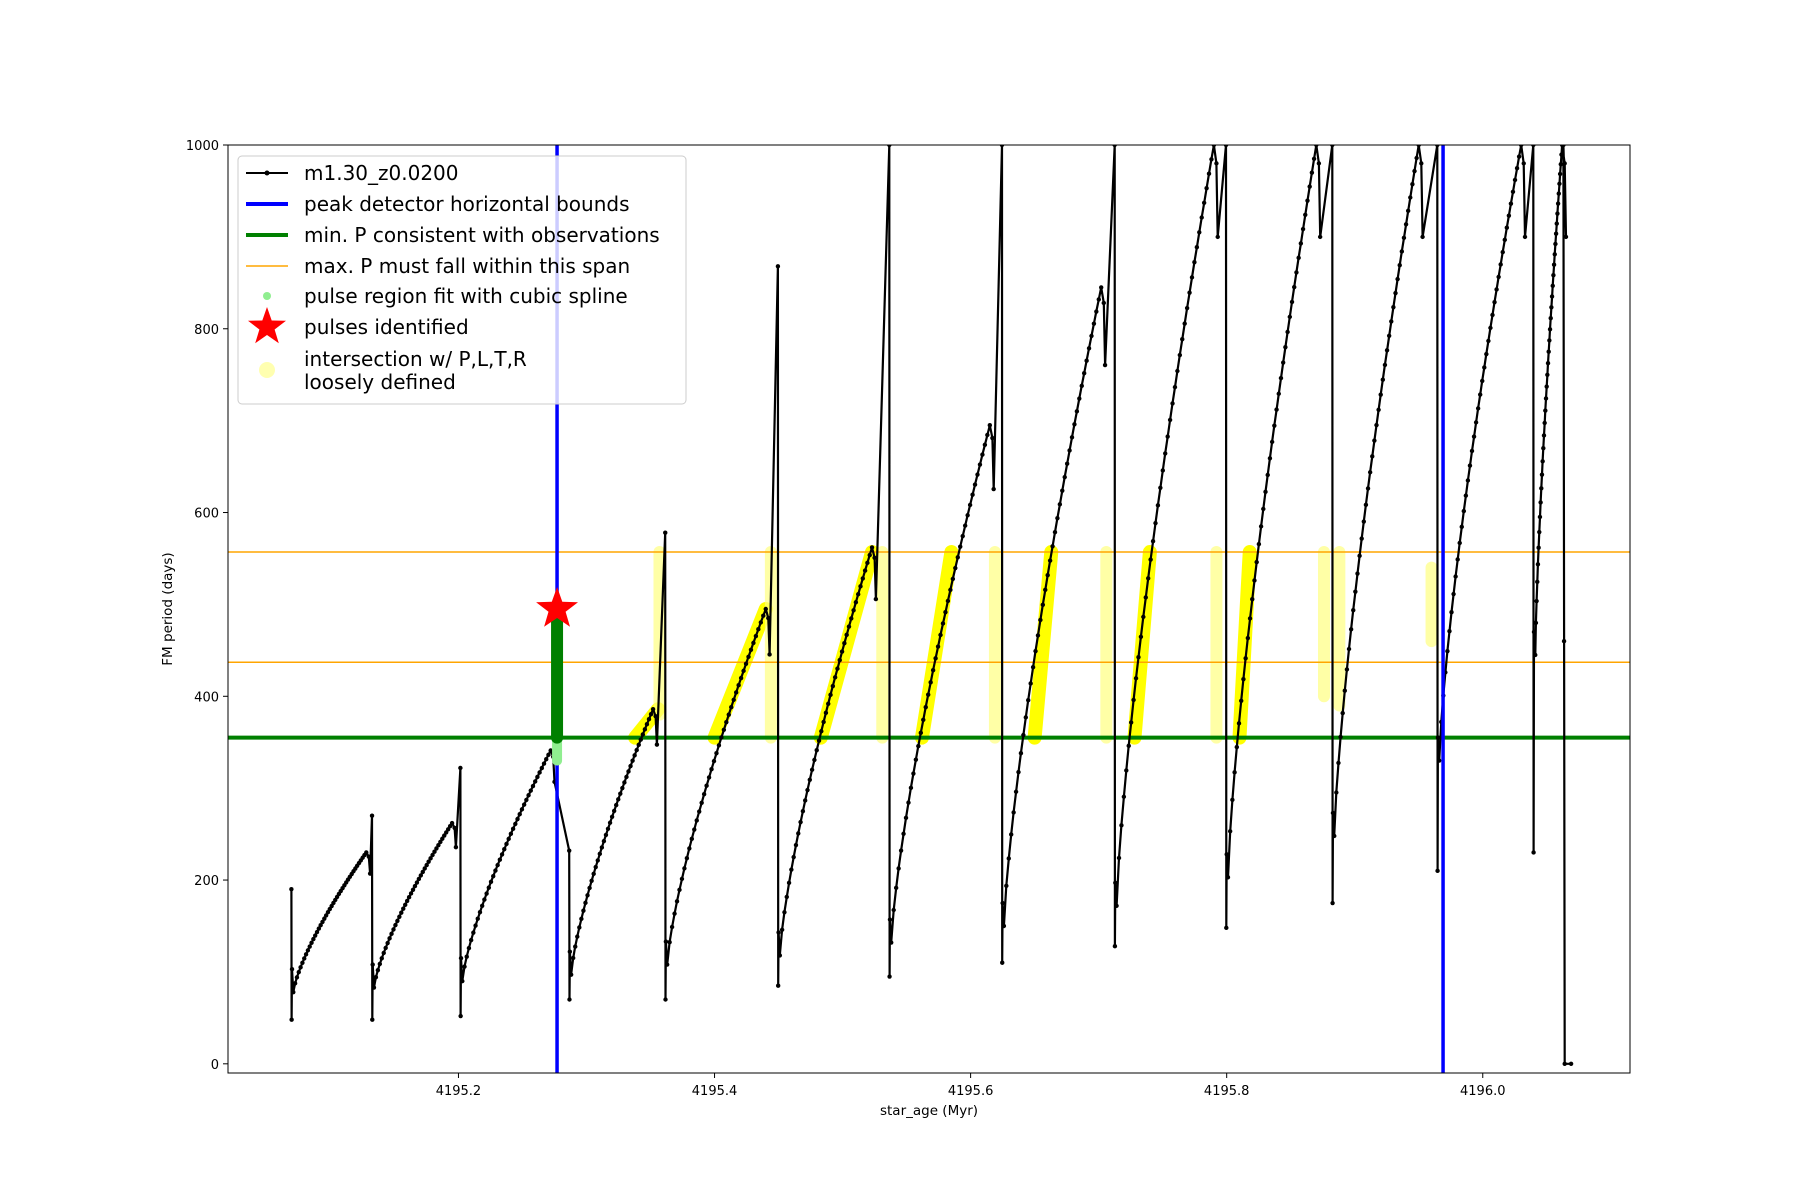 The image size is (1800, 1200). Describe the element at coordinates (482, 235) in the screenshot. I see `legend-label-2: min. P consistent with observations` at that location.